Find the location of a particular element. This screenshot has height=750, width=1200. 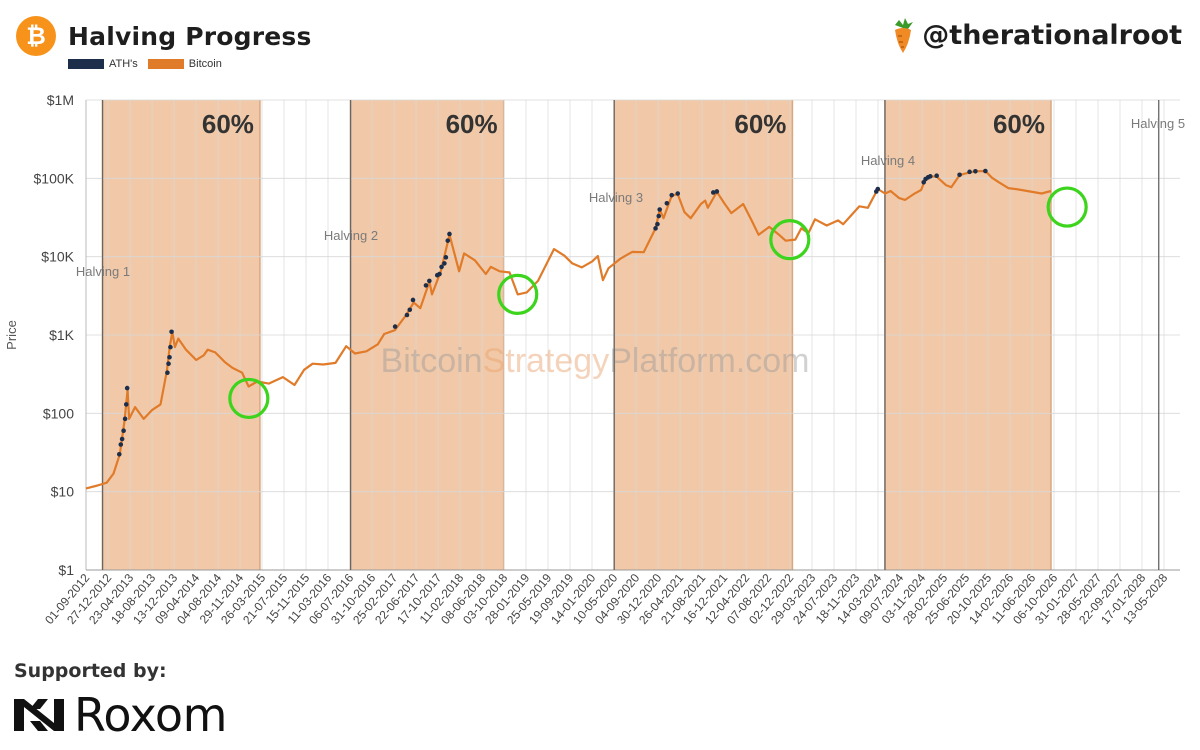

legend-swatch-bitcoin is located at coordinates (165, 64).